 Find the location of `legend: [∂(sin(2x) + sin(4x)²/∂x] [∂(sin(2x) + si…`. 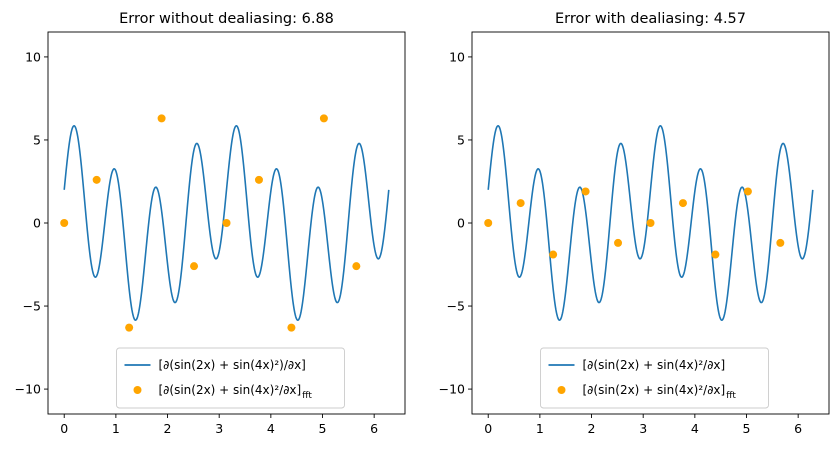

legend: [∂(sin(2x) + sin(4x)²/∂x] [∂(sin(2x) + si… is located at coordinates (654, 378).